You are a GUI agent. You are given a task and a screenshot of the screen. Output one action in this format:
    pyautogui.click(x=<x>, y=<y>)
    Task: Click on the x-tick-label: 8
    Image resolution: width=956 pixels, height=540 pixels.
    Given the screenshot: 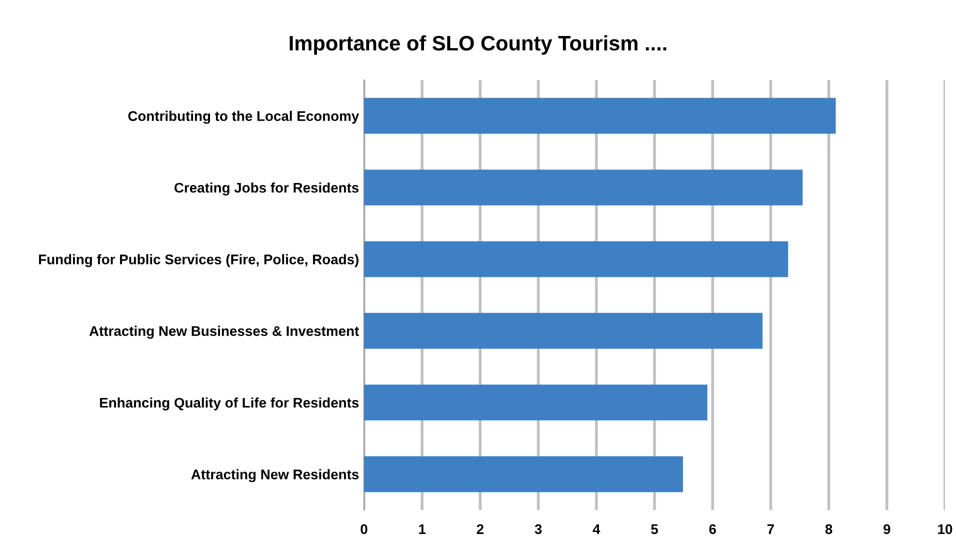 What is the action you would take?
    pyautogui.click(x=828, y=529)
    